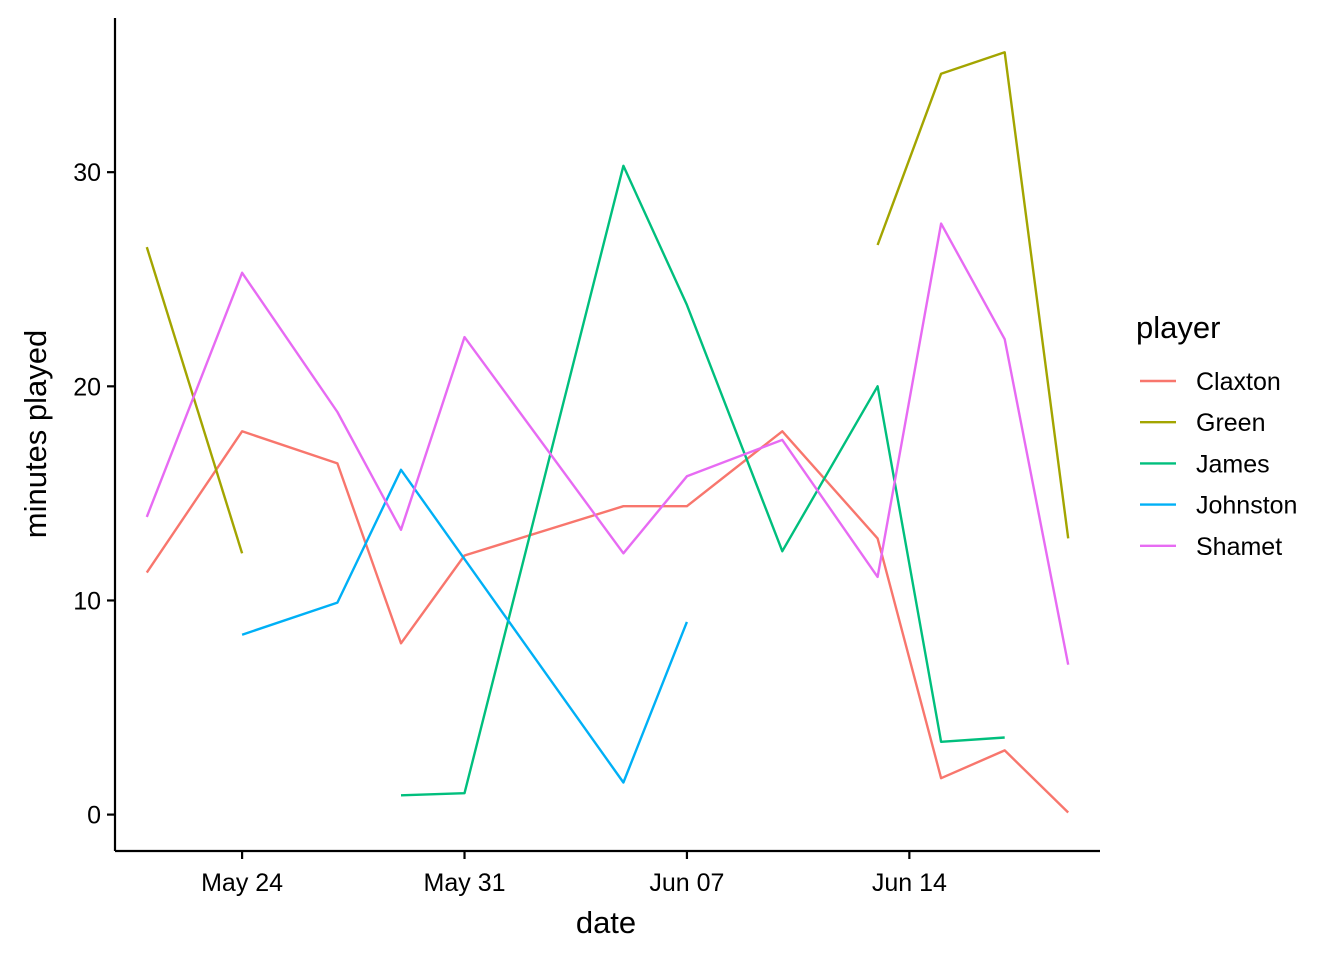 The image size is (1344, 960). I want to click on legend-items: Claxton Green James Johnston Shamet, so click(1218, 464).